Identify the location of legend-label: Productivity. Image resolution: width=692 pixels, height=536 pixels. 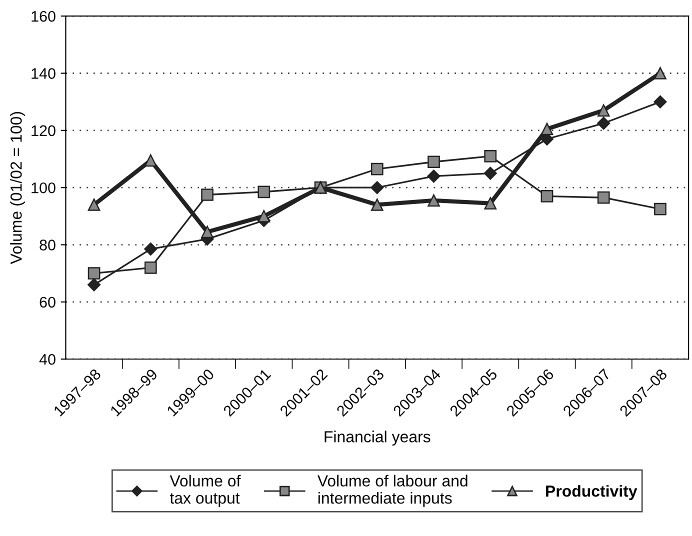
(592, 492).